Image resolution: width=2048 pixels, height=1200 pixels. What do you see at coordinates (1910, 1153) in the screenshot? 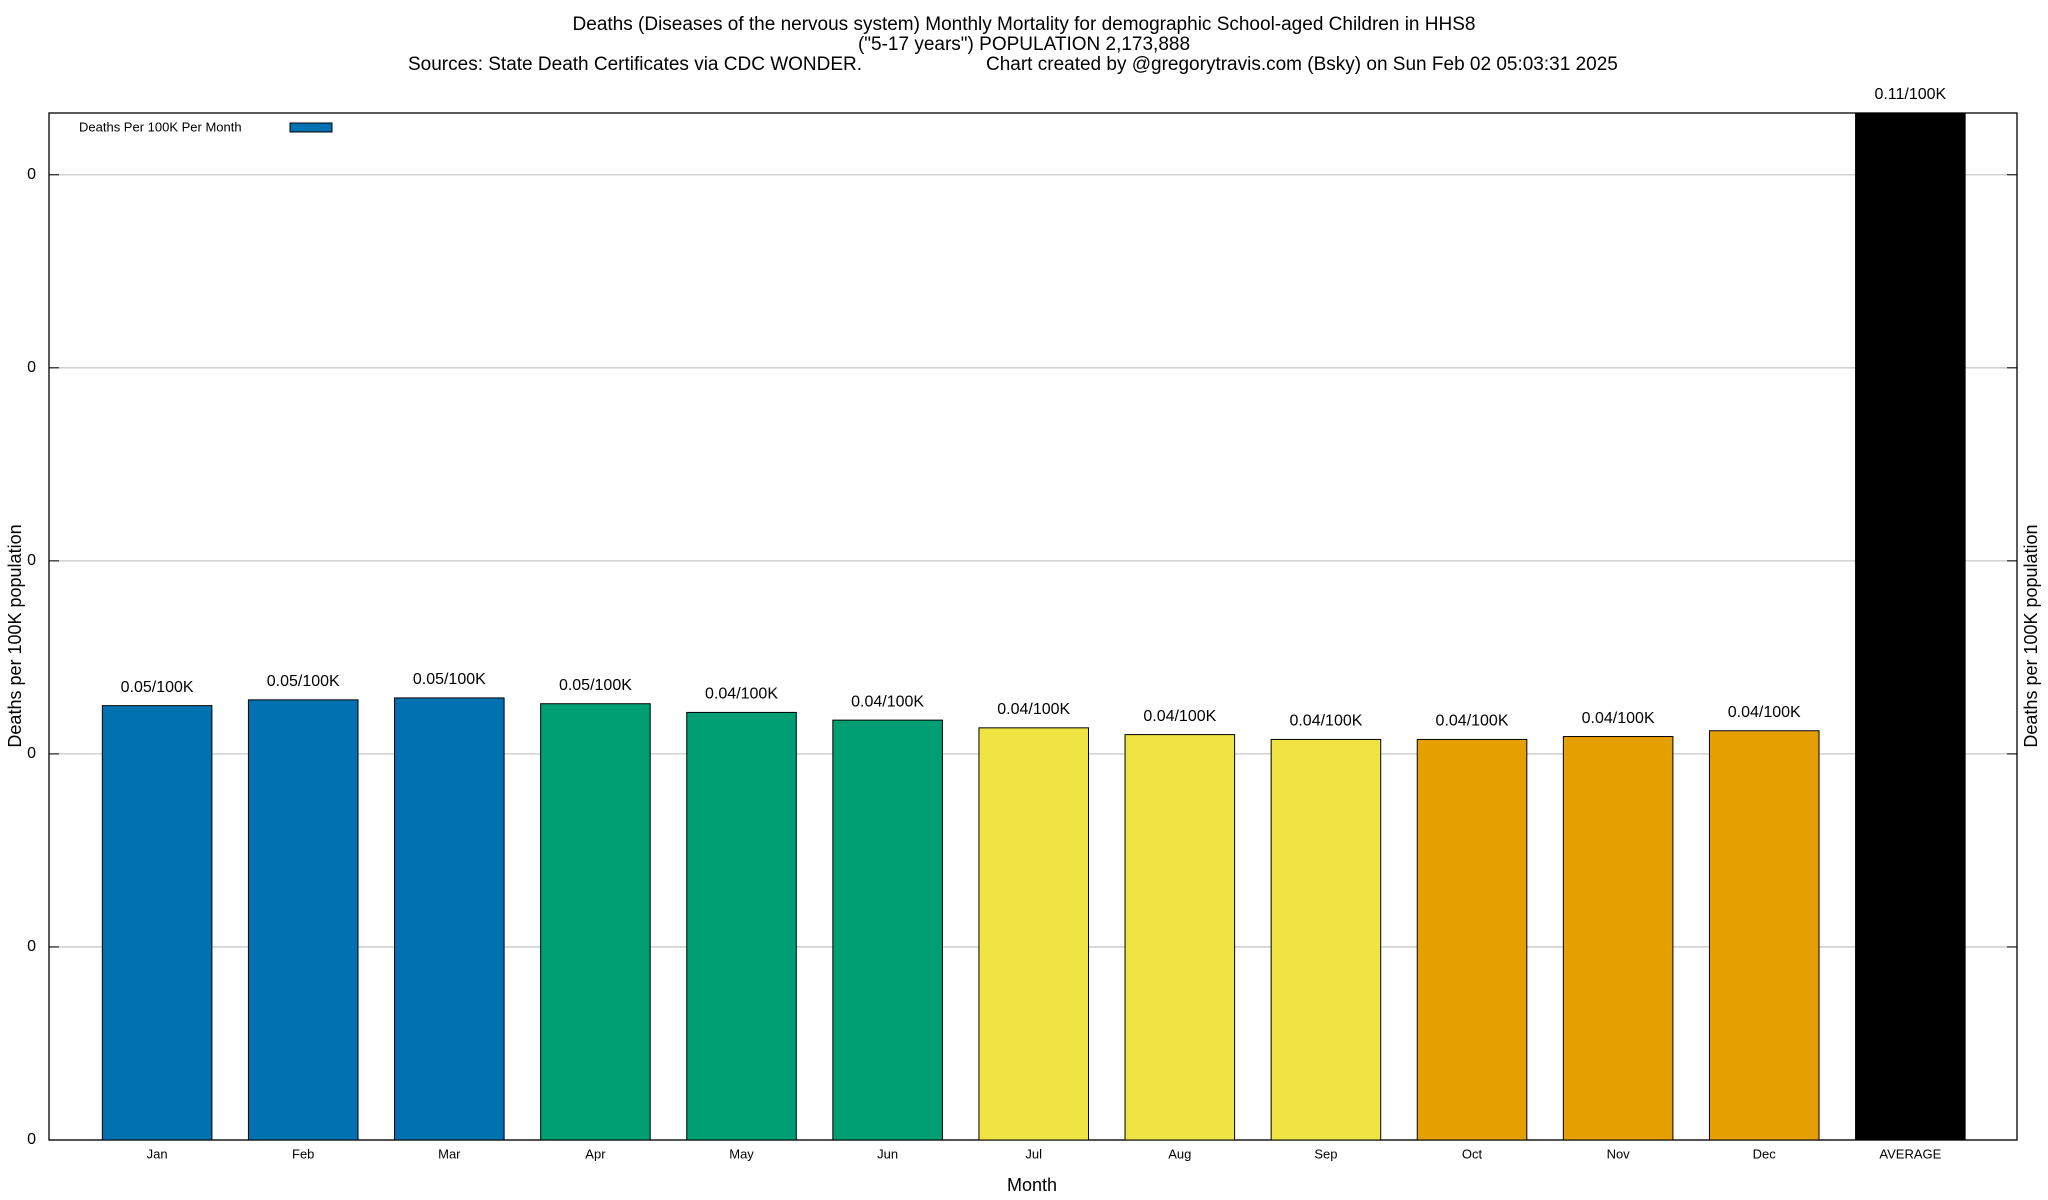
I see `x-tick-label: AVERAGE` at bounding box center [1910, 1153].